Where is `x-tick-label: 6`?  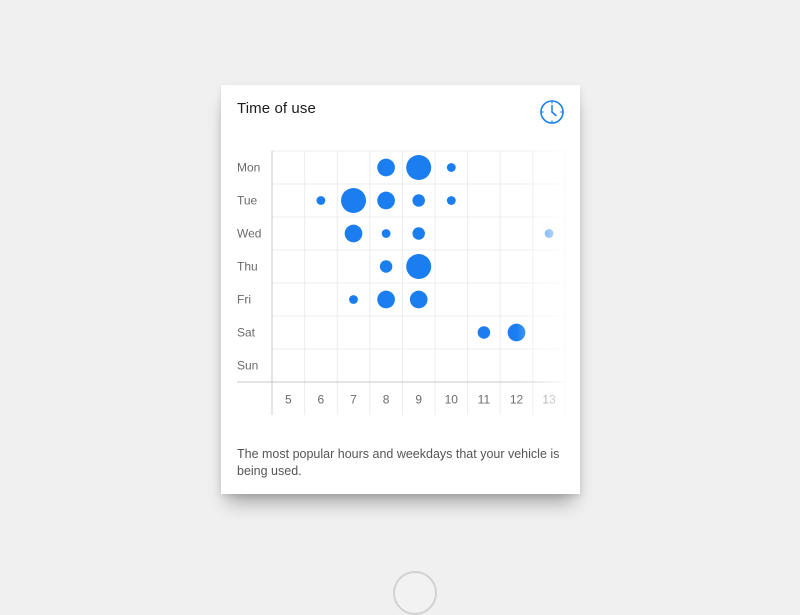
x-tick-label: 6 is located at coordinates (321, 400).